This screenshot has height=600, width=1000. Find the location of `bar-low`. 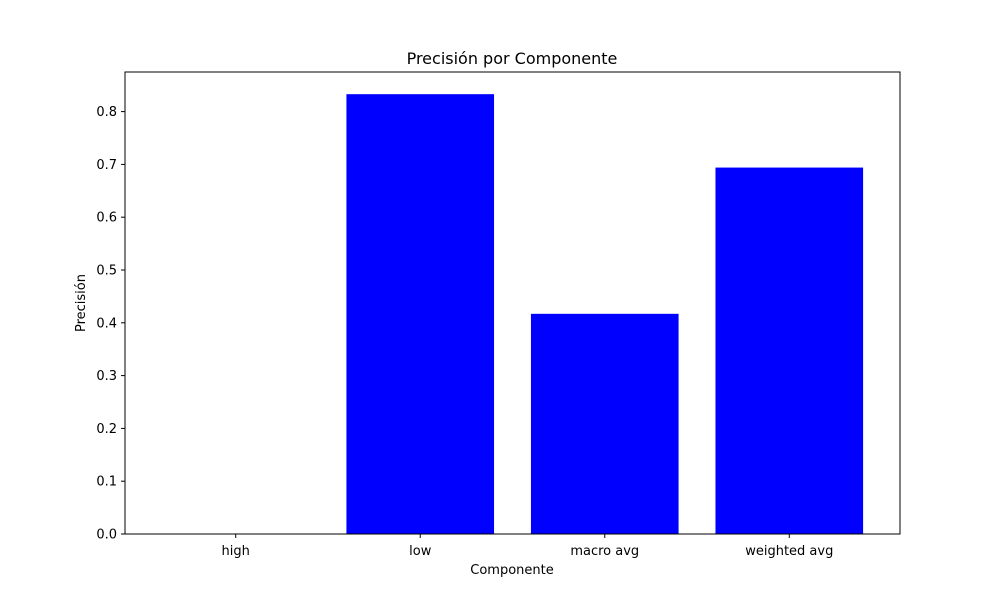

bar-low is located at coordinates (420, 314).